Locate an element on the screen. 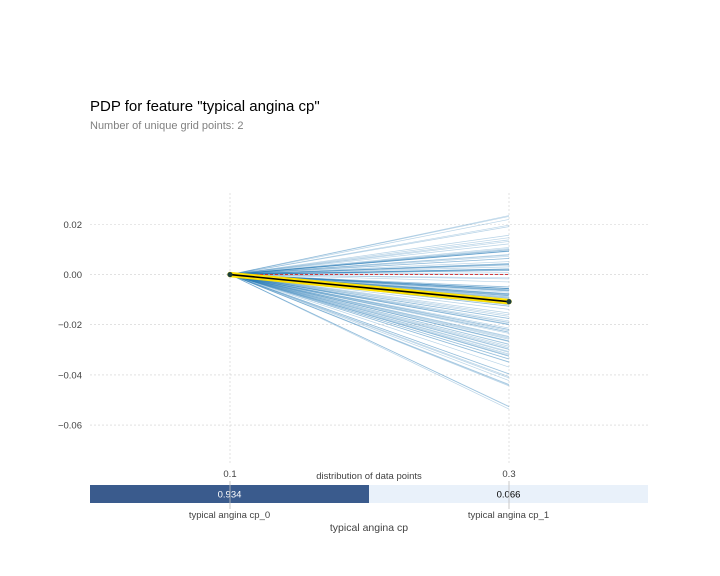 This screenshot has height=576, width=720. distribution-value: 0.066 is located at coordinates (509, 495).